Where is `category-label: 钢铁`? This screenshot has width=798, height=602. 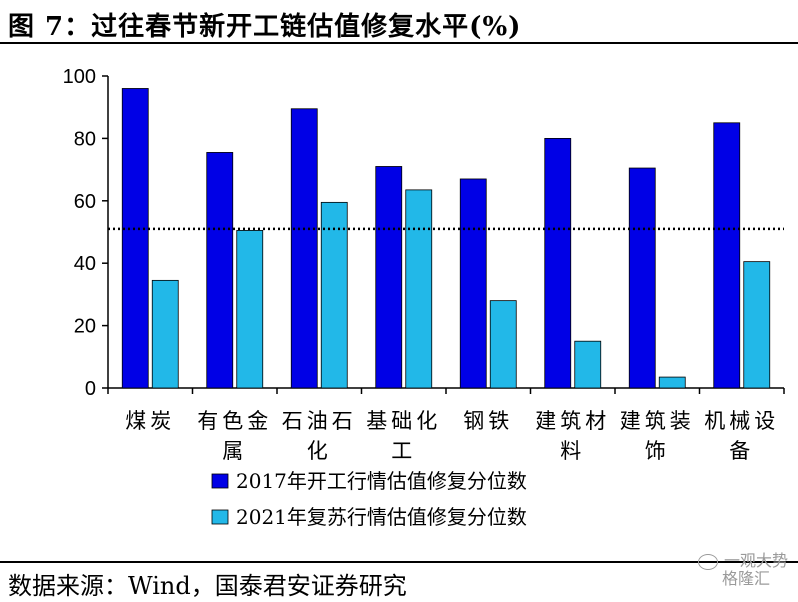
category-label: 钢铁 is located at coordinates (488, 421).